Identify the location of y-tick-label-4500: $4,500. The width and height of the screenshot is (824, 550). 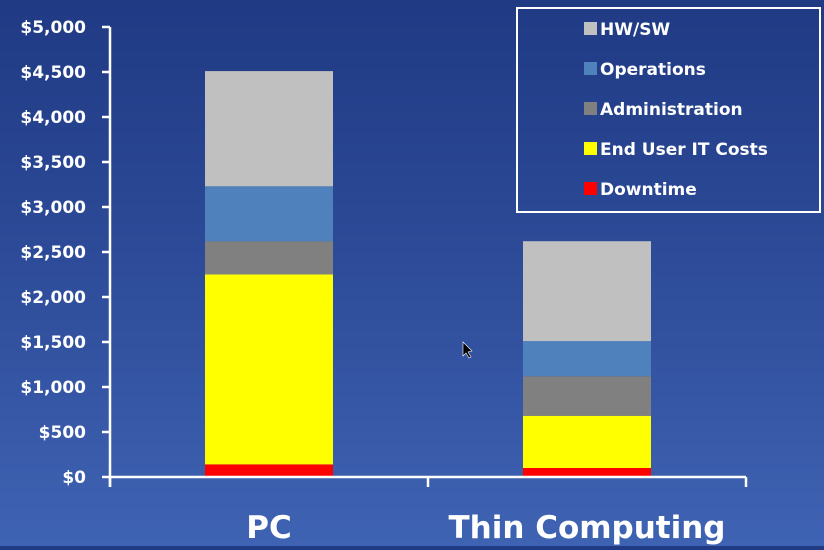
(53, 73).